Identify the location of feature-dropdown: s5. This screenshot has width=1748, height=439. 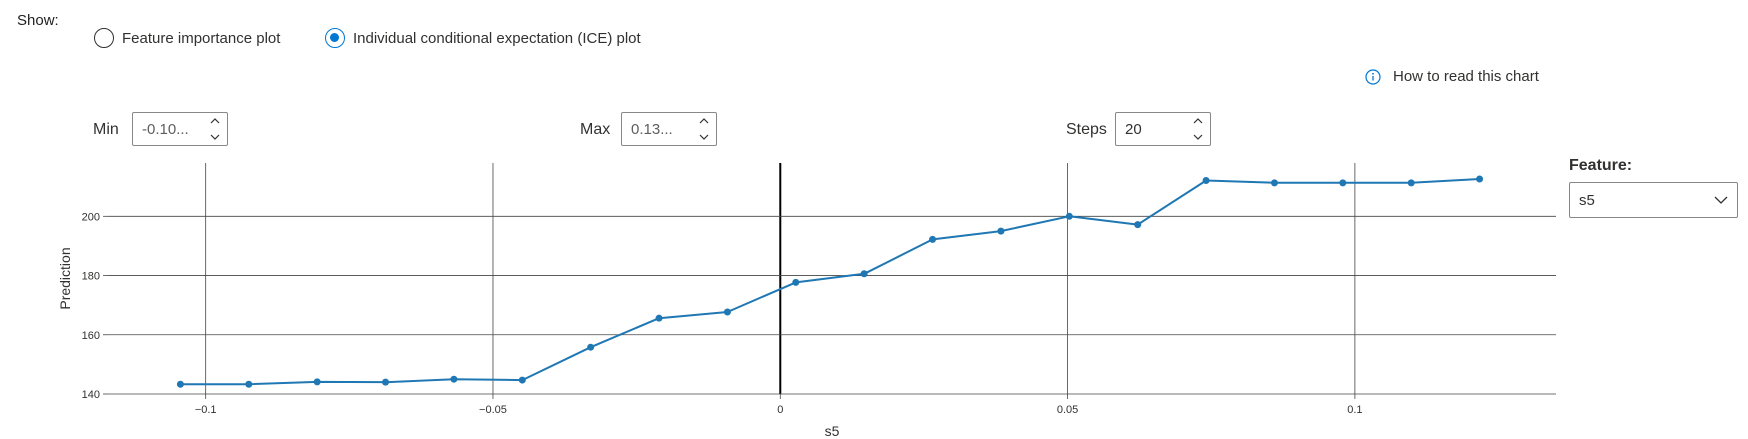
(1653, 200).